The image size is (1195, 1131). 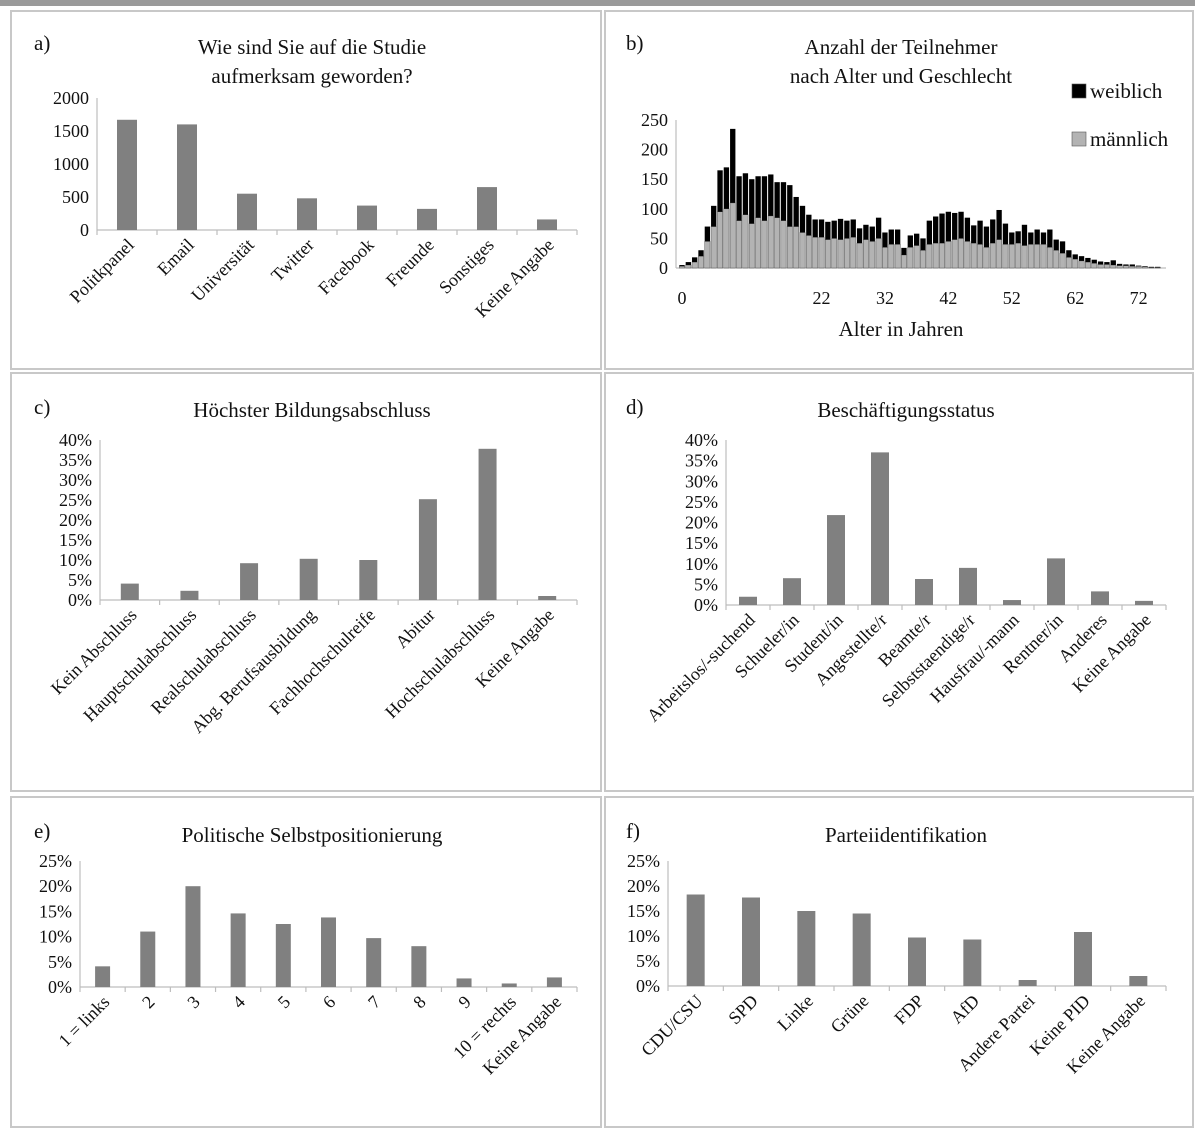 I want to click on chart-title: aufmerksam geworden?, so click(x=311, y=76).